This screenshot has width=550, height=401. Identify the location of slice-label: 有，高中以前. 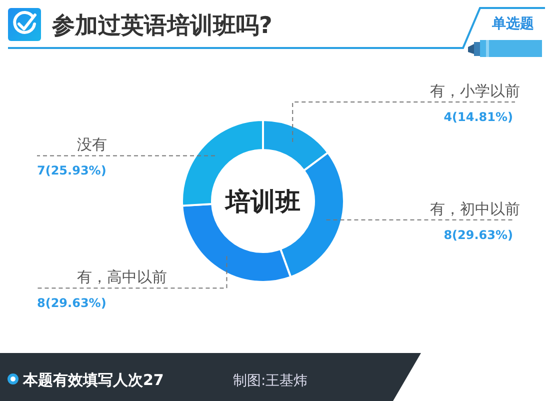
(122, 277).